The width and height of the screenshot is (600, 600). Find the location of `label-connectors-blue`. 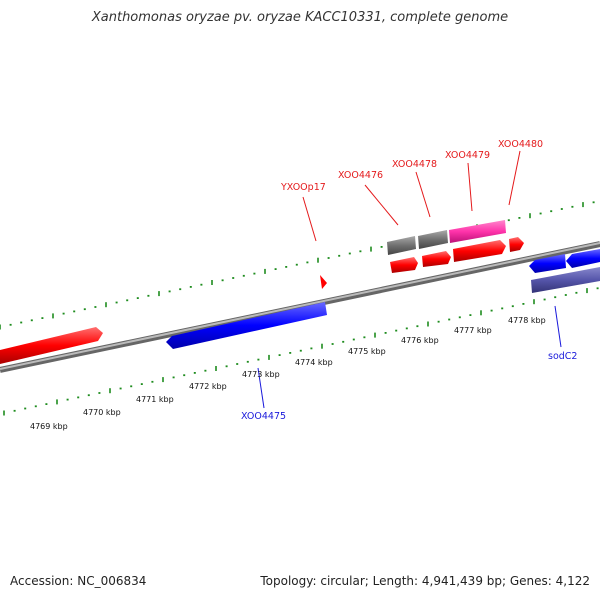

label-connectors-blue is located at coordinates (409, 357).